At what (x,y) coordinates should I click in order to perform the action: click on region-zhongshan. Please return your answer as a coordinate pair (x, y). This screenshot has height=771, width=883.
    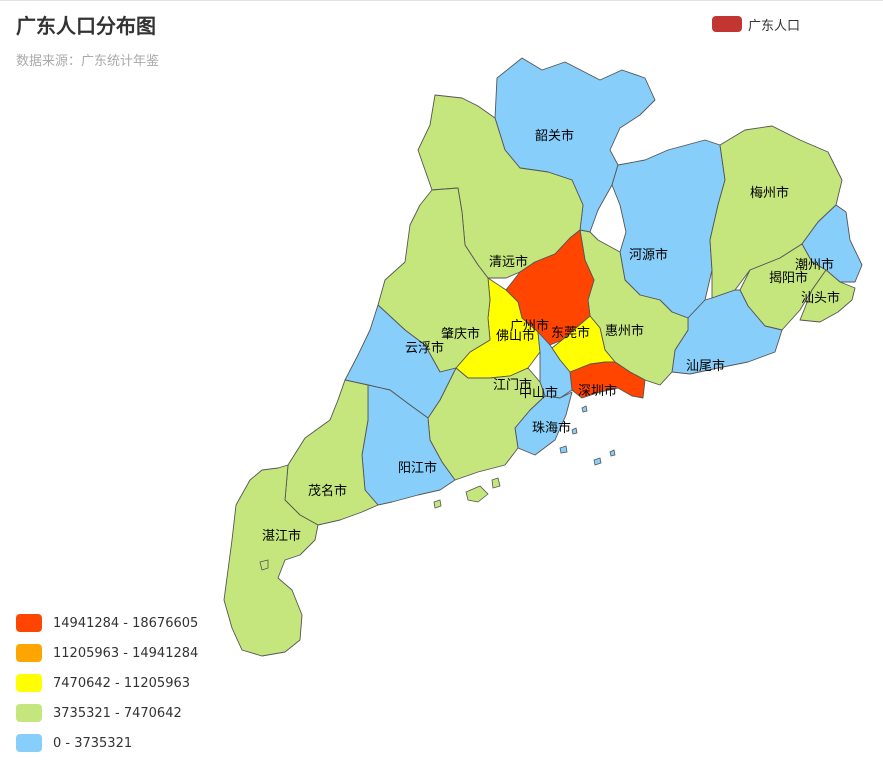
    Looking at the image, I should click on (555, 365).